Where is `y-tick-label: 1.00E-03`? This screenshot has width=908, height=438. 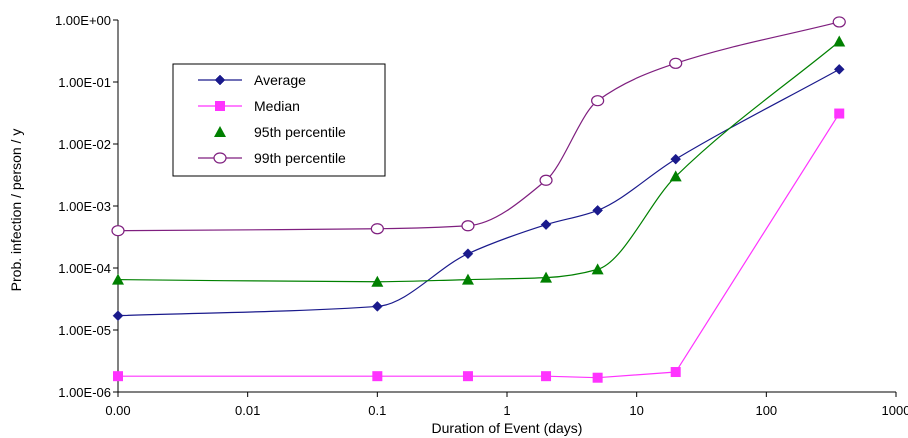
y-tick-label: 1.00E-03 is located at coordinates (84, 206).